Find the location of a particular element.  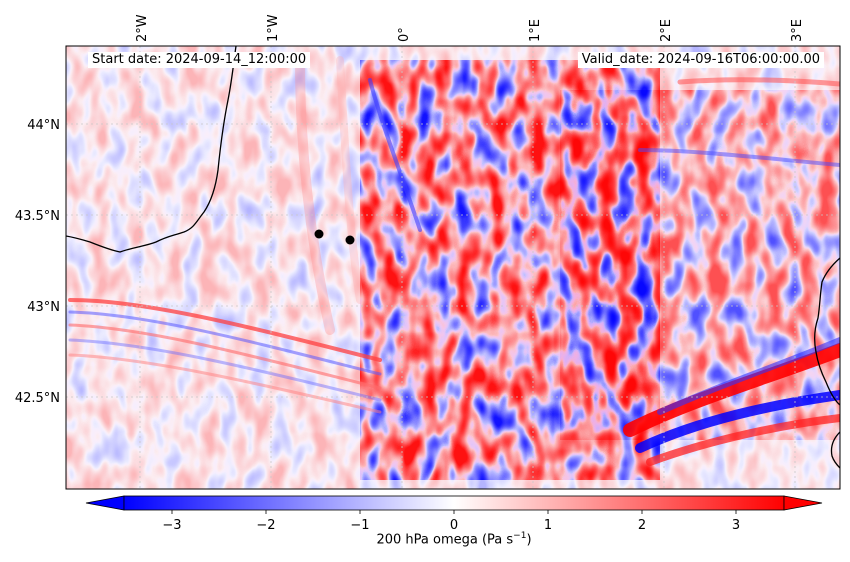

colorbar-extend-low is located at coordinates (105, 503).